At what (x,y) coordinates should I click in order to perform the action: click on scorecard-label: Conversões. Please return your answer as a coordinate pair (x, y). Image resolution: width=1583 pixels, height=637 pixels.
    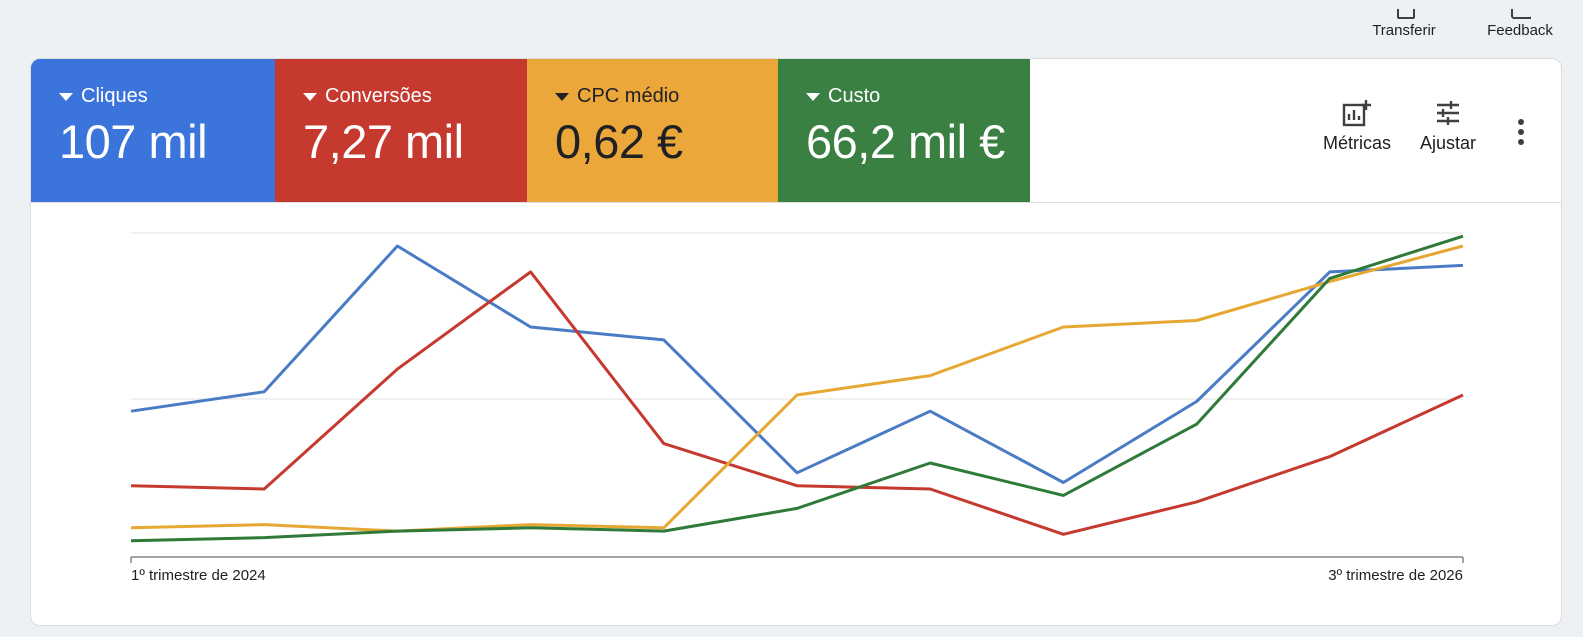
    Looking at the image, I should click on (378, 96).